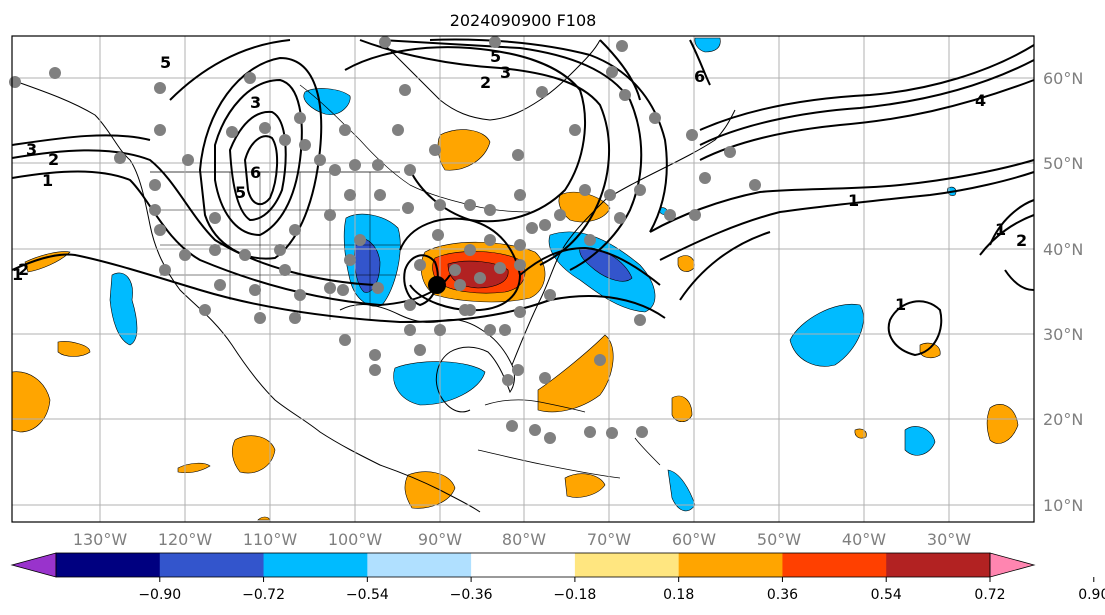  Describe the element at coordinates (159, 595) in the screenshot. I see `colorbar-tick-label: −0.90` at that location.